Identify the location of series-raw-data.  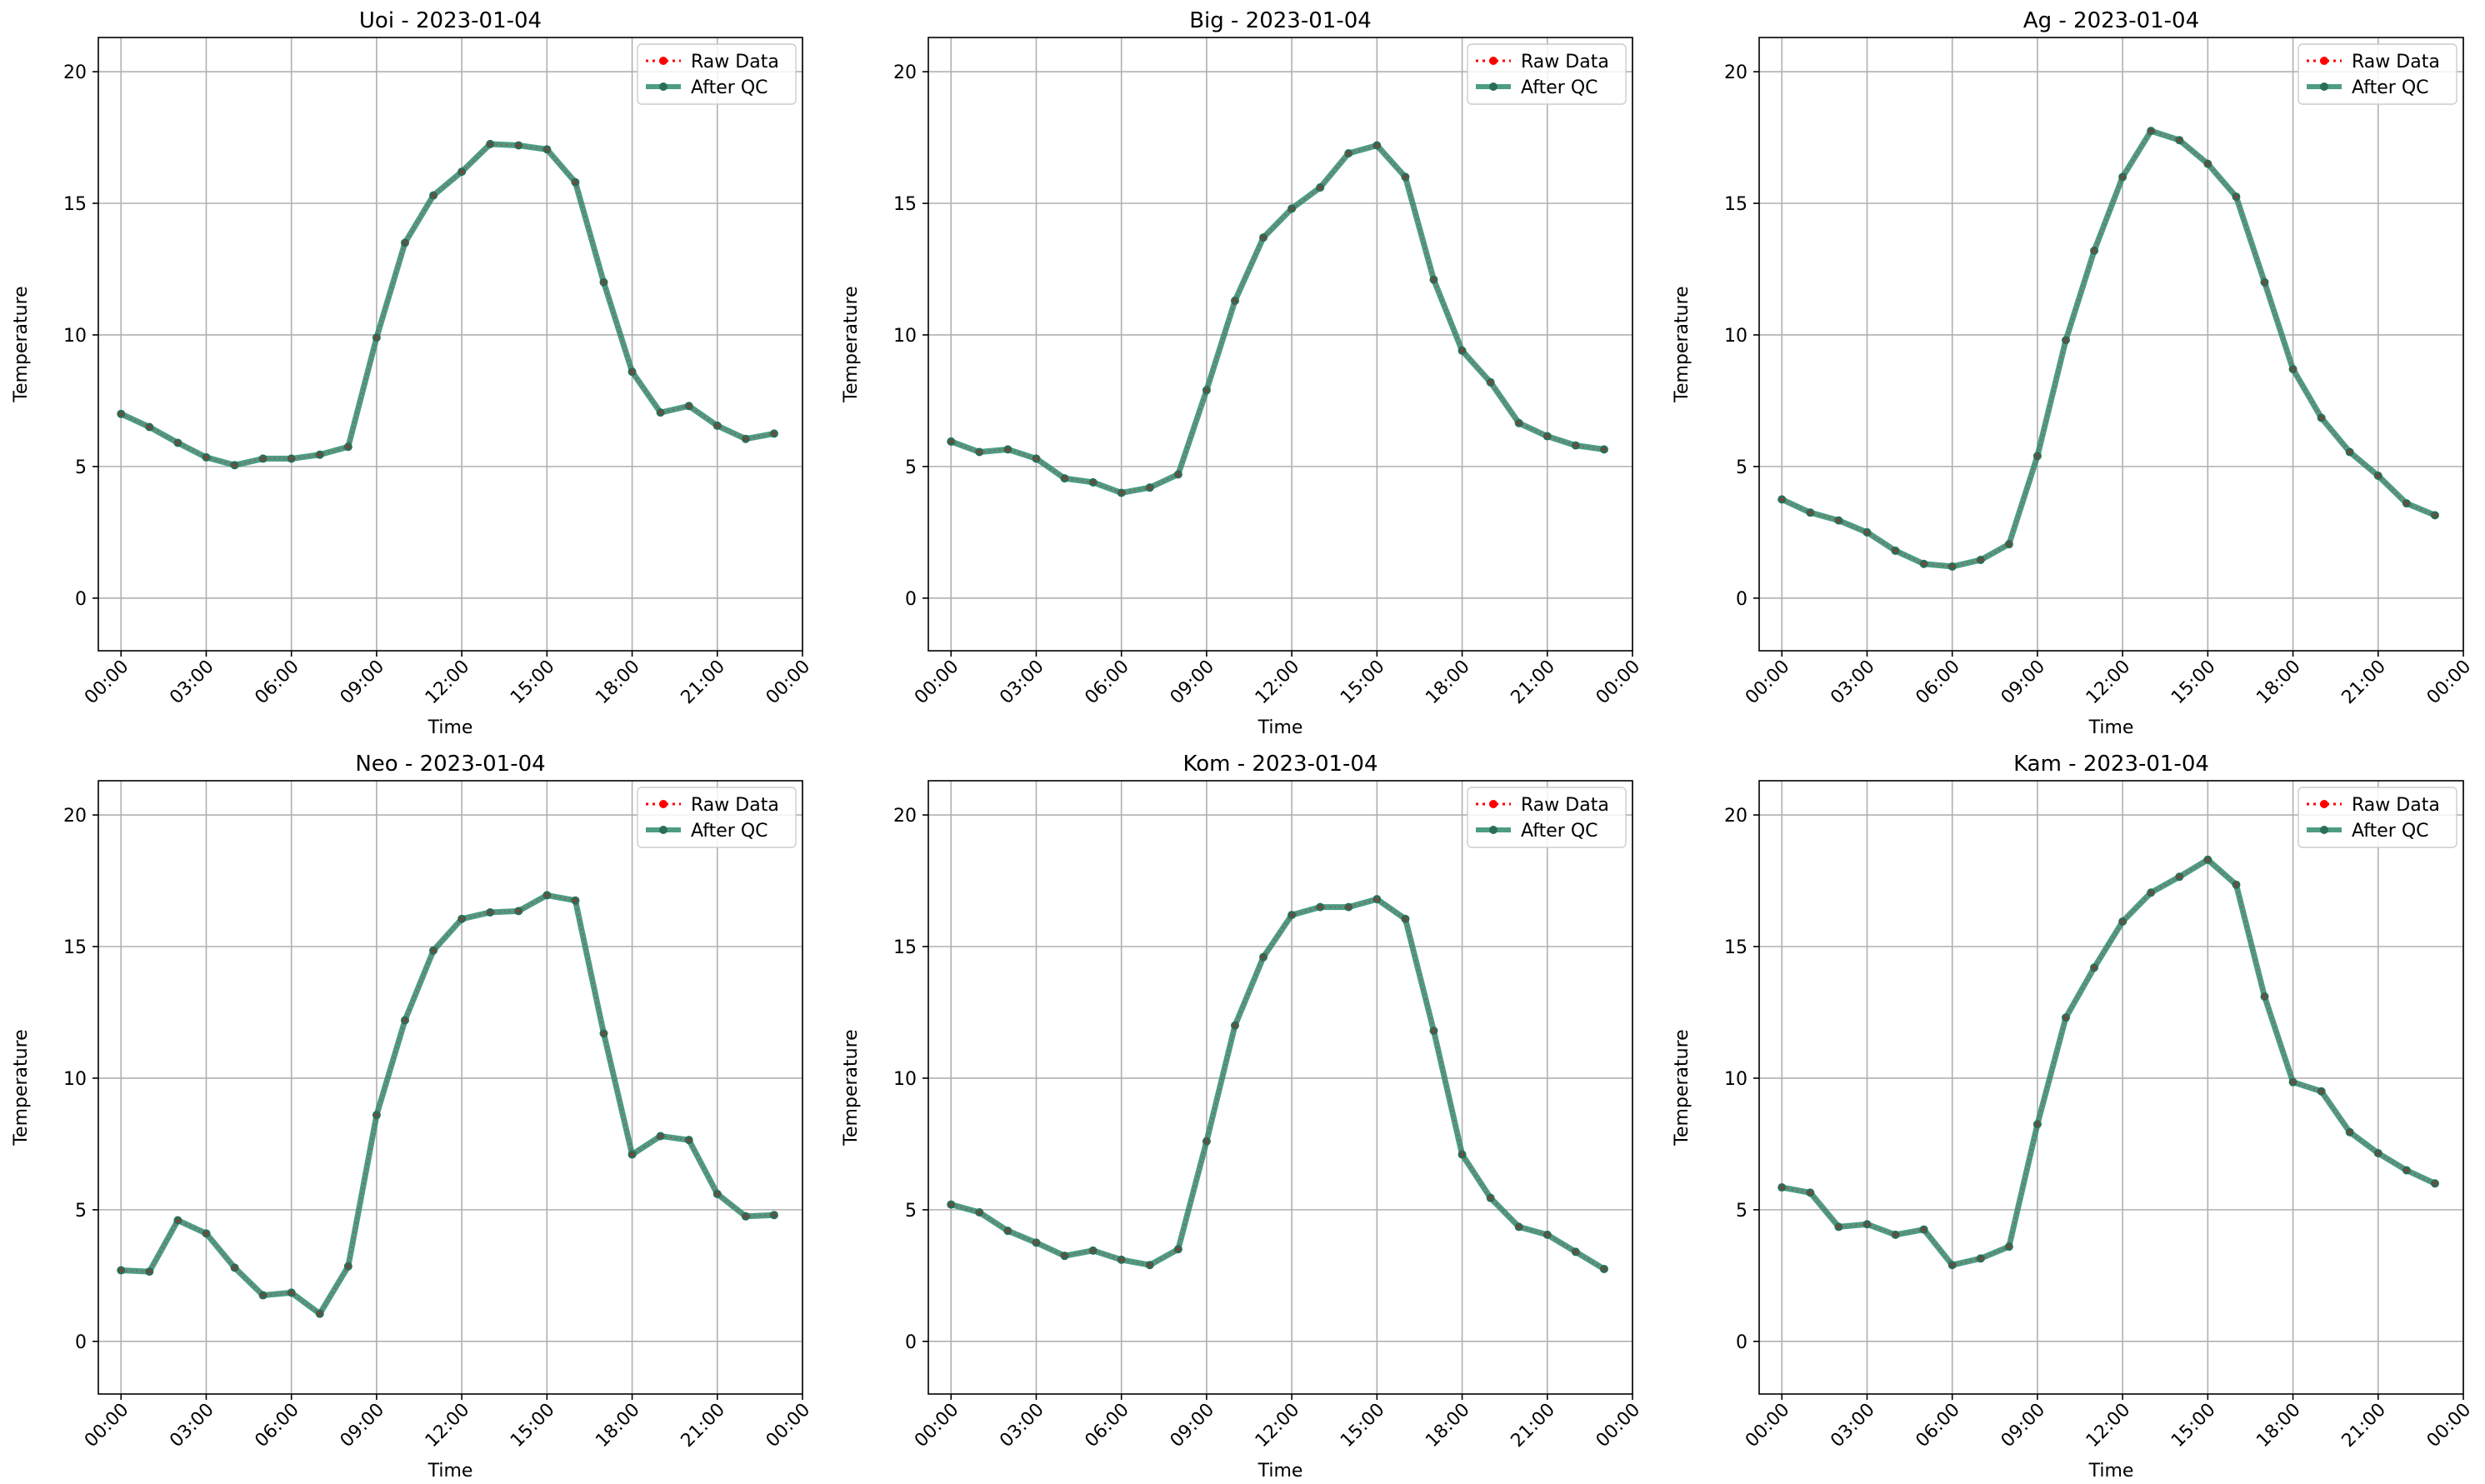
(447, 1104).